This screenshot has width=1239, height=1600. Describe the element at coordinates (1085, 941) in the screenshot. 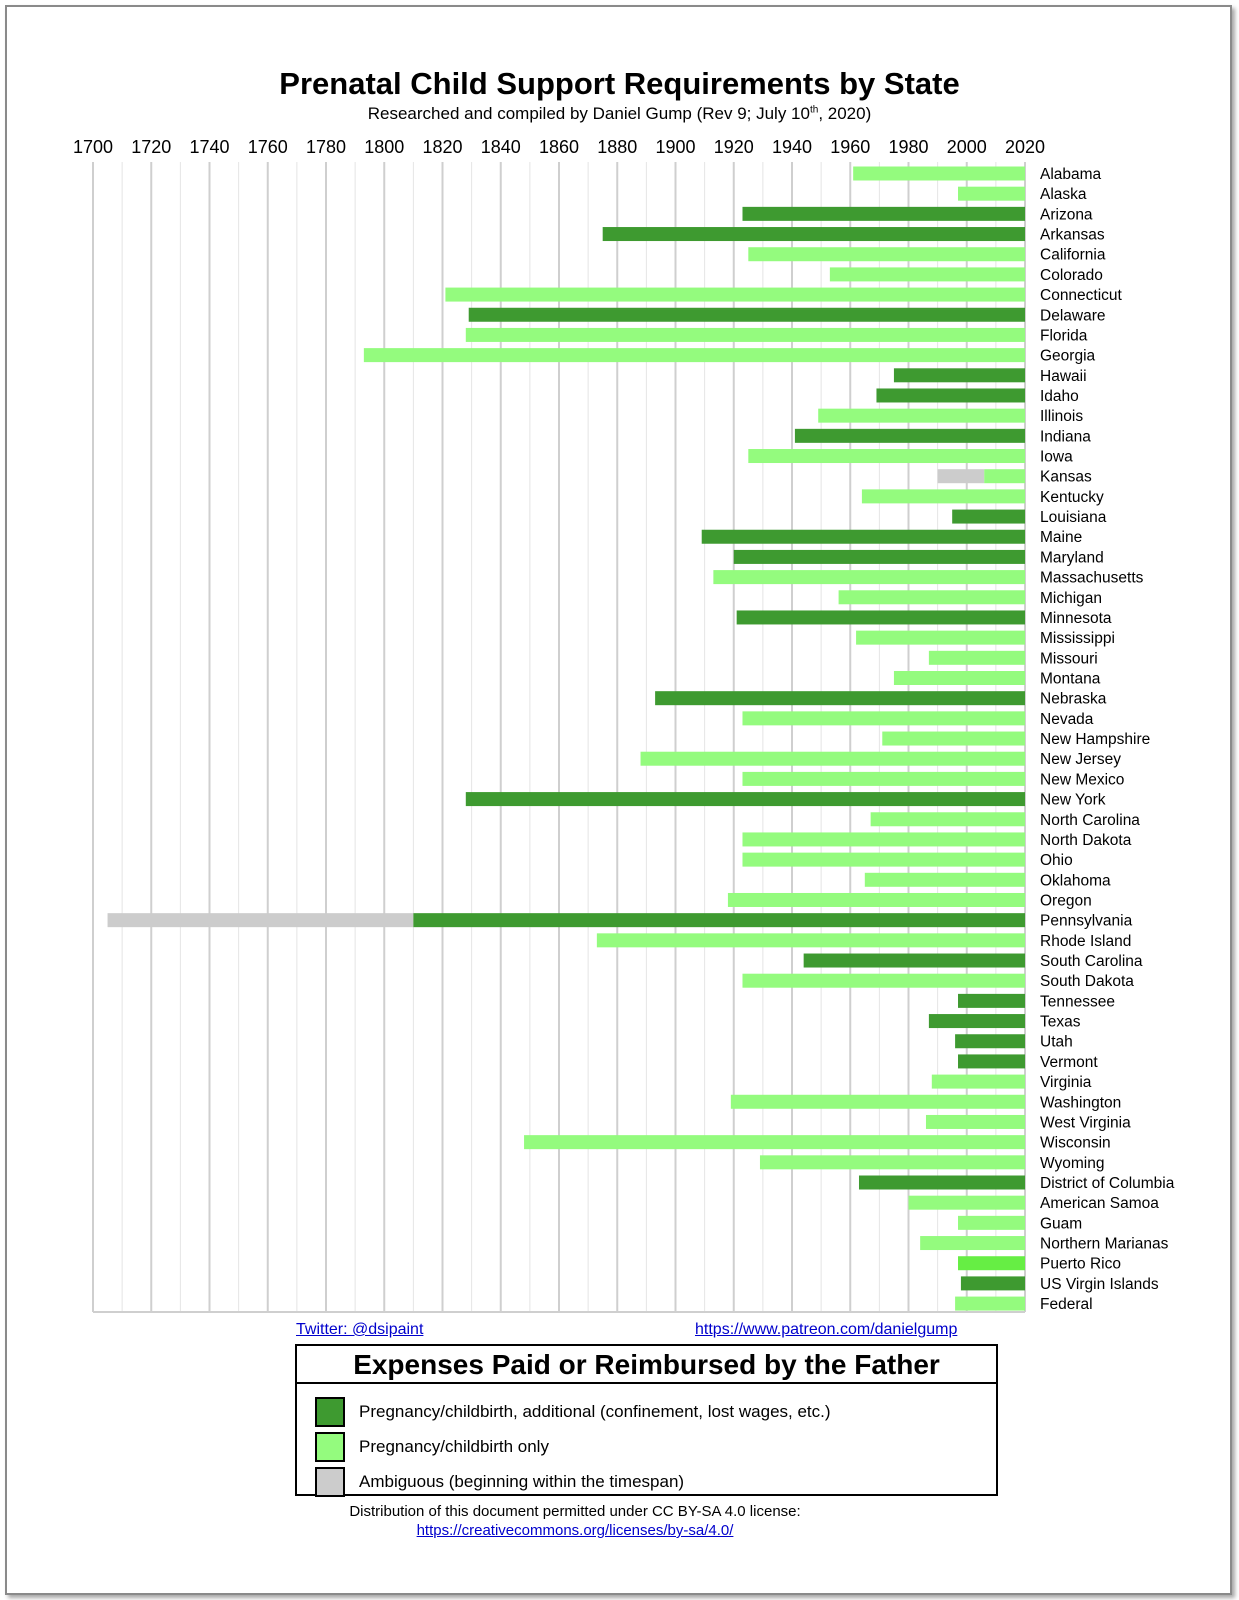

I see `state-label: Rhode Island` at that location.